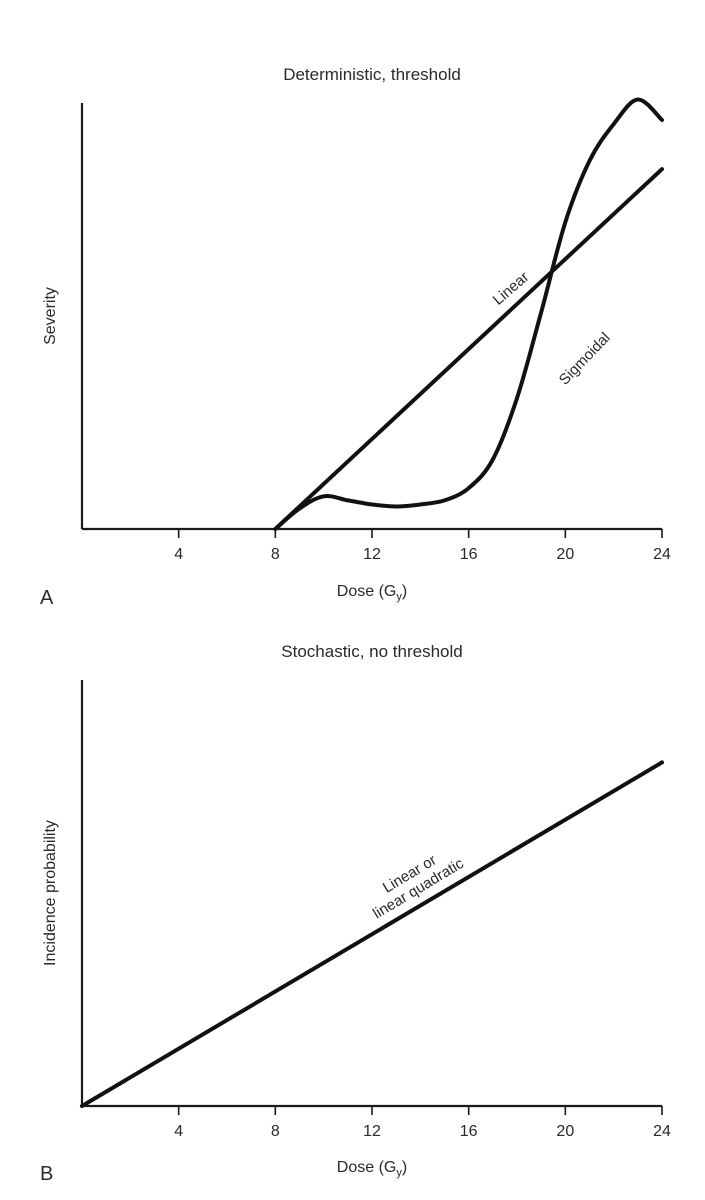  What do you see at coordinates (178, 554) in the screenshot?
I see `panel-a-x-tick-label: 4` at bounding box center [178, 554].